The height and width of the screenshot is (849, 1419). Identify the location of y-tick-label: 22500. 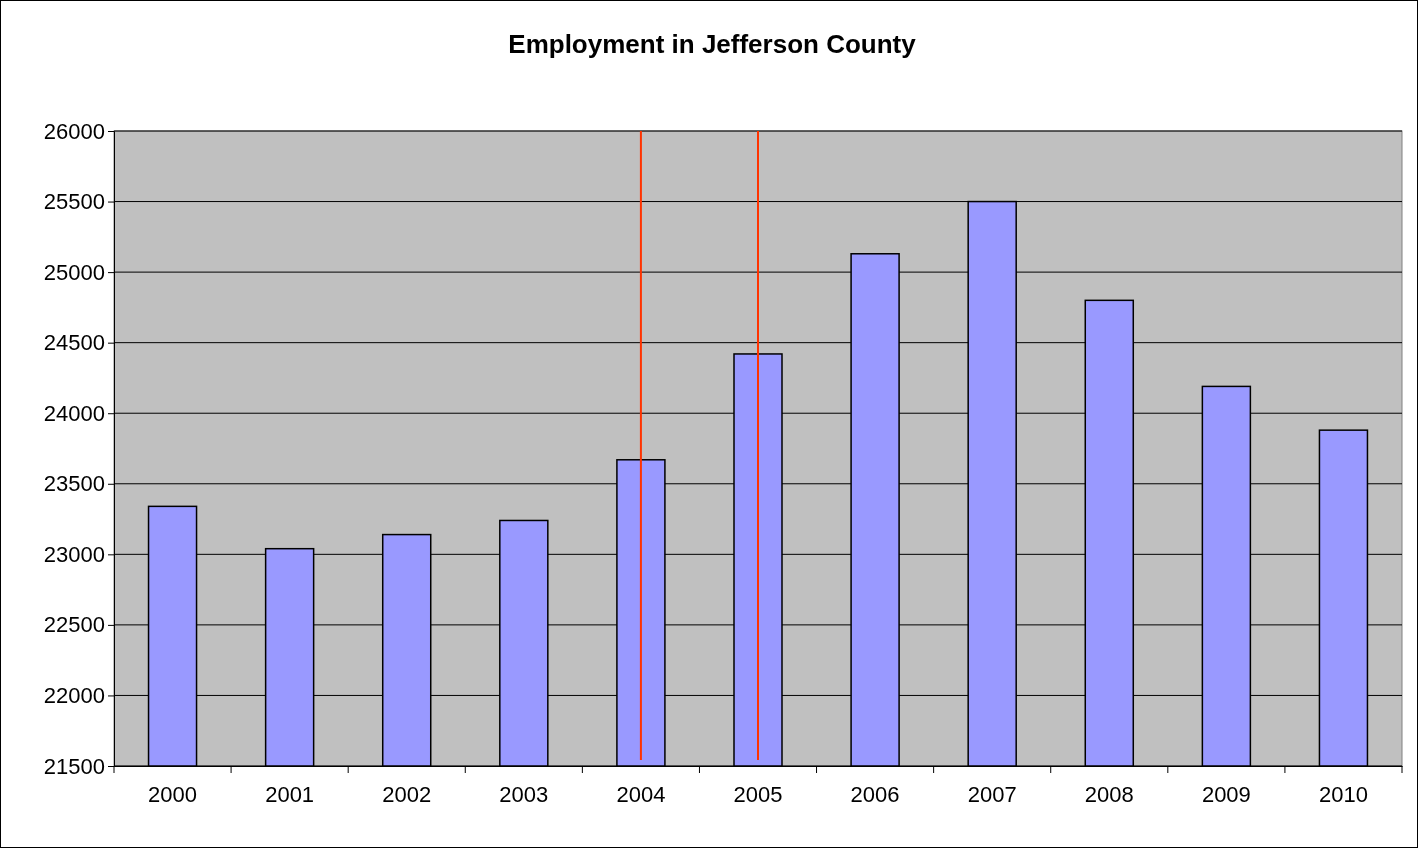
(74, 625).